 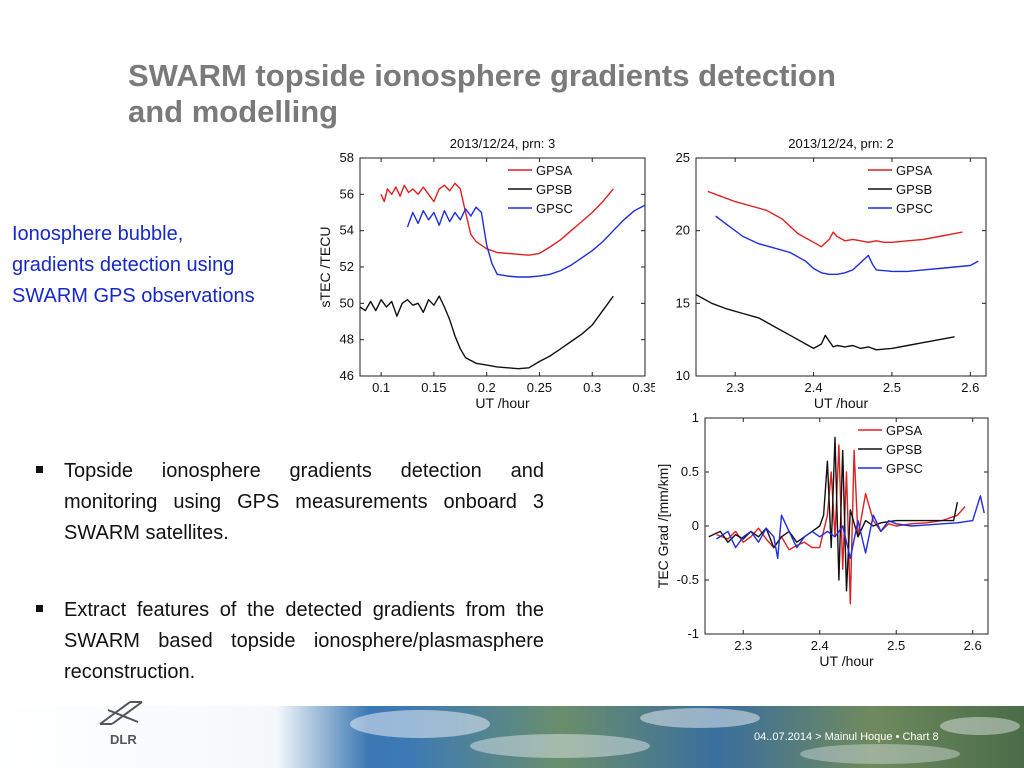 I want to click on dlr-logo: DLR, so click(x=121, y=724).